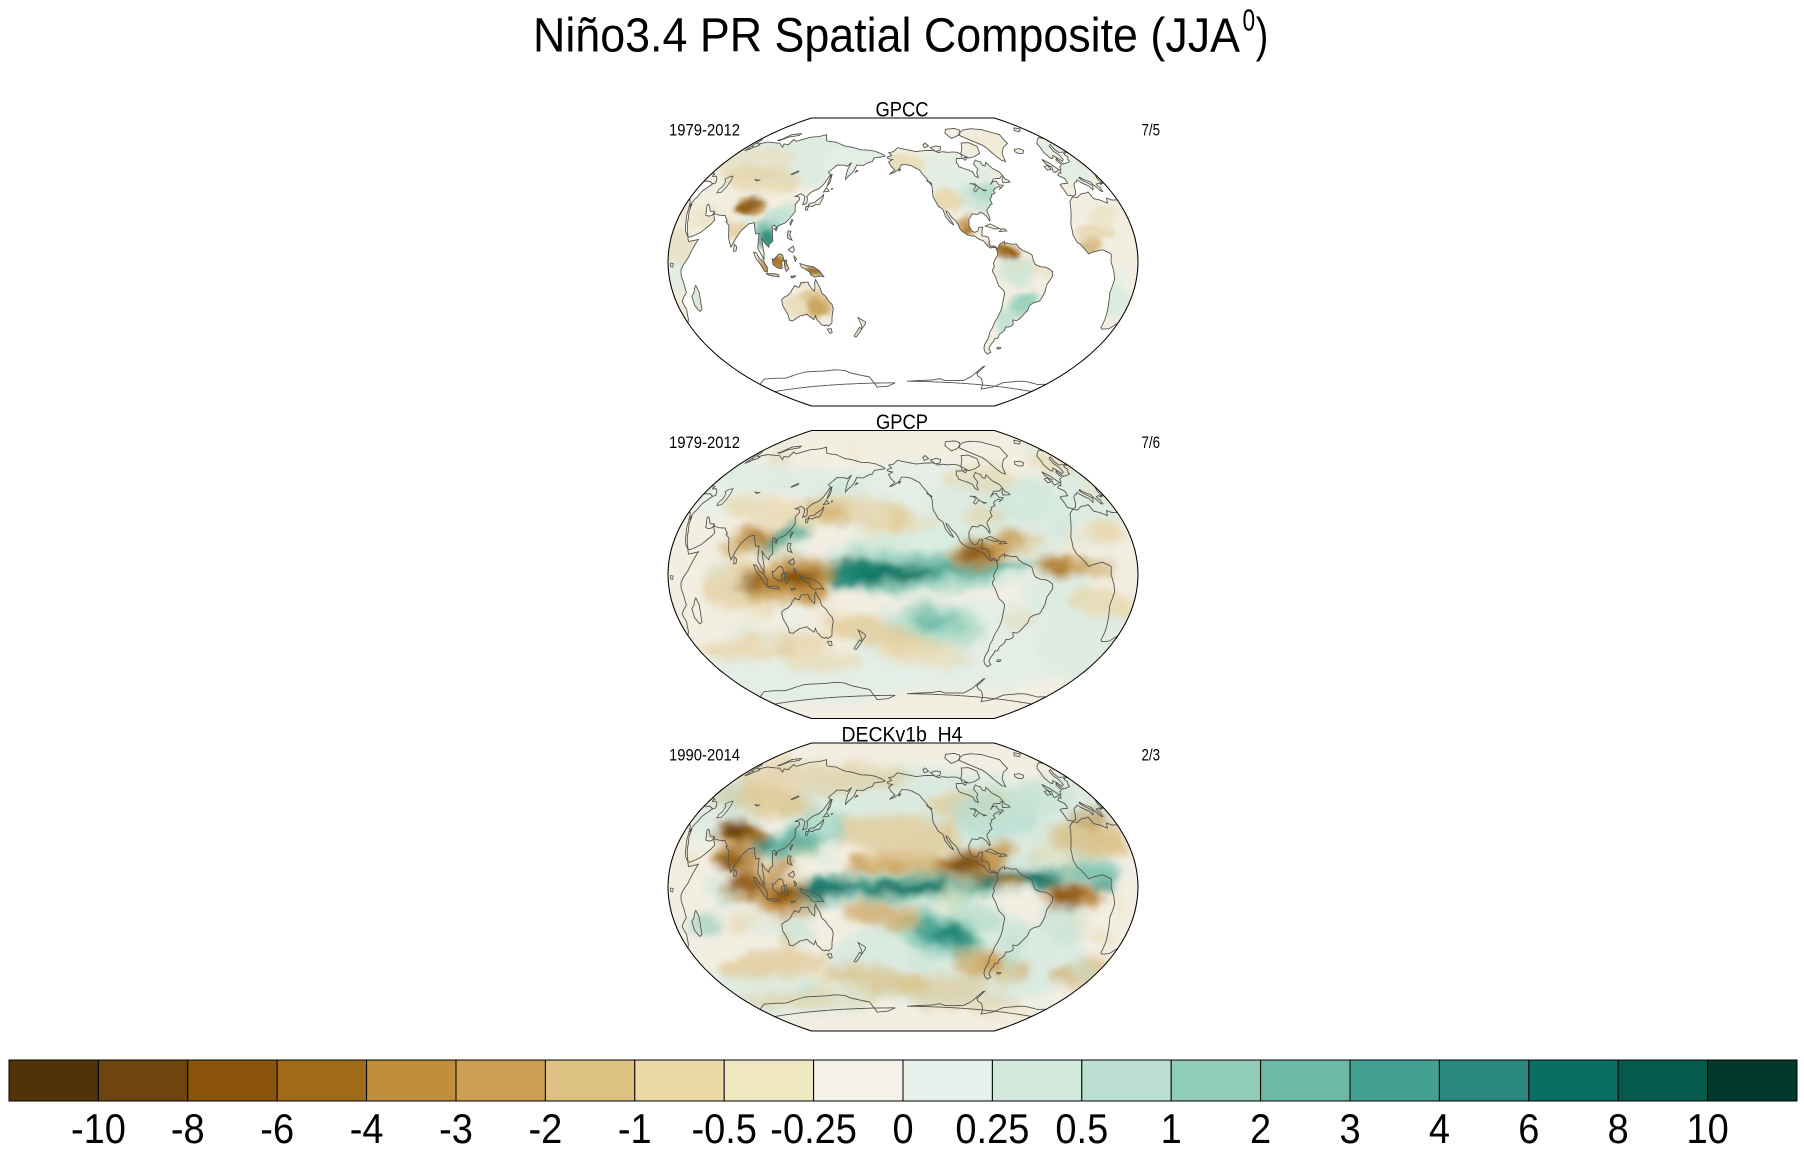  Describe the element at coordinates (1151, 442) in the screenshot. I see `svg-text: 7/6` at that location.